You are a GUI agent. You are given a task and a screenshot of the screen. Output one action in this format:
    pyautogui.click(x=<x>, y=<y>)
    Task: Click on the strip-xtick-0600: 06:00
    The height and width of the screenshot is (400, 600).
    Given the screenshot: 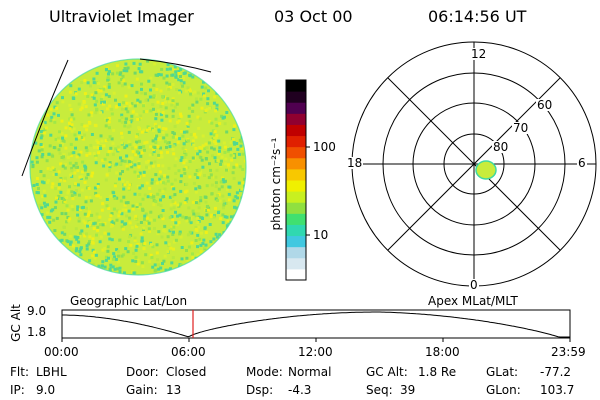 What is the action you would take?
    pyautogui.click(x=188, y=352)
    